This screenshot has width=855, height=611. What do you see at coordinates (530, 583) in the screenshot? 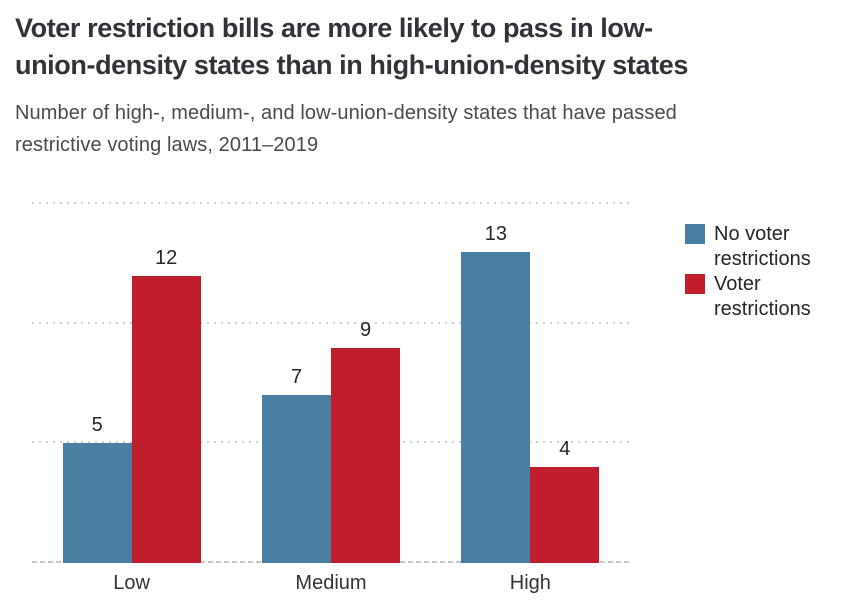
I see `x-axis-label-high: High` at bounding box center [530, 583].